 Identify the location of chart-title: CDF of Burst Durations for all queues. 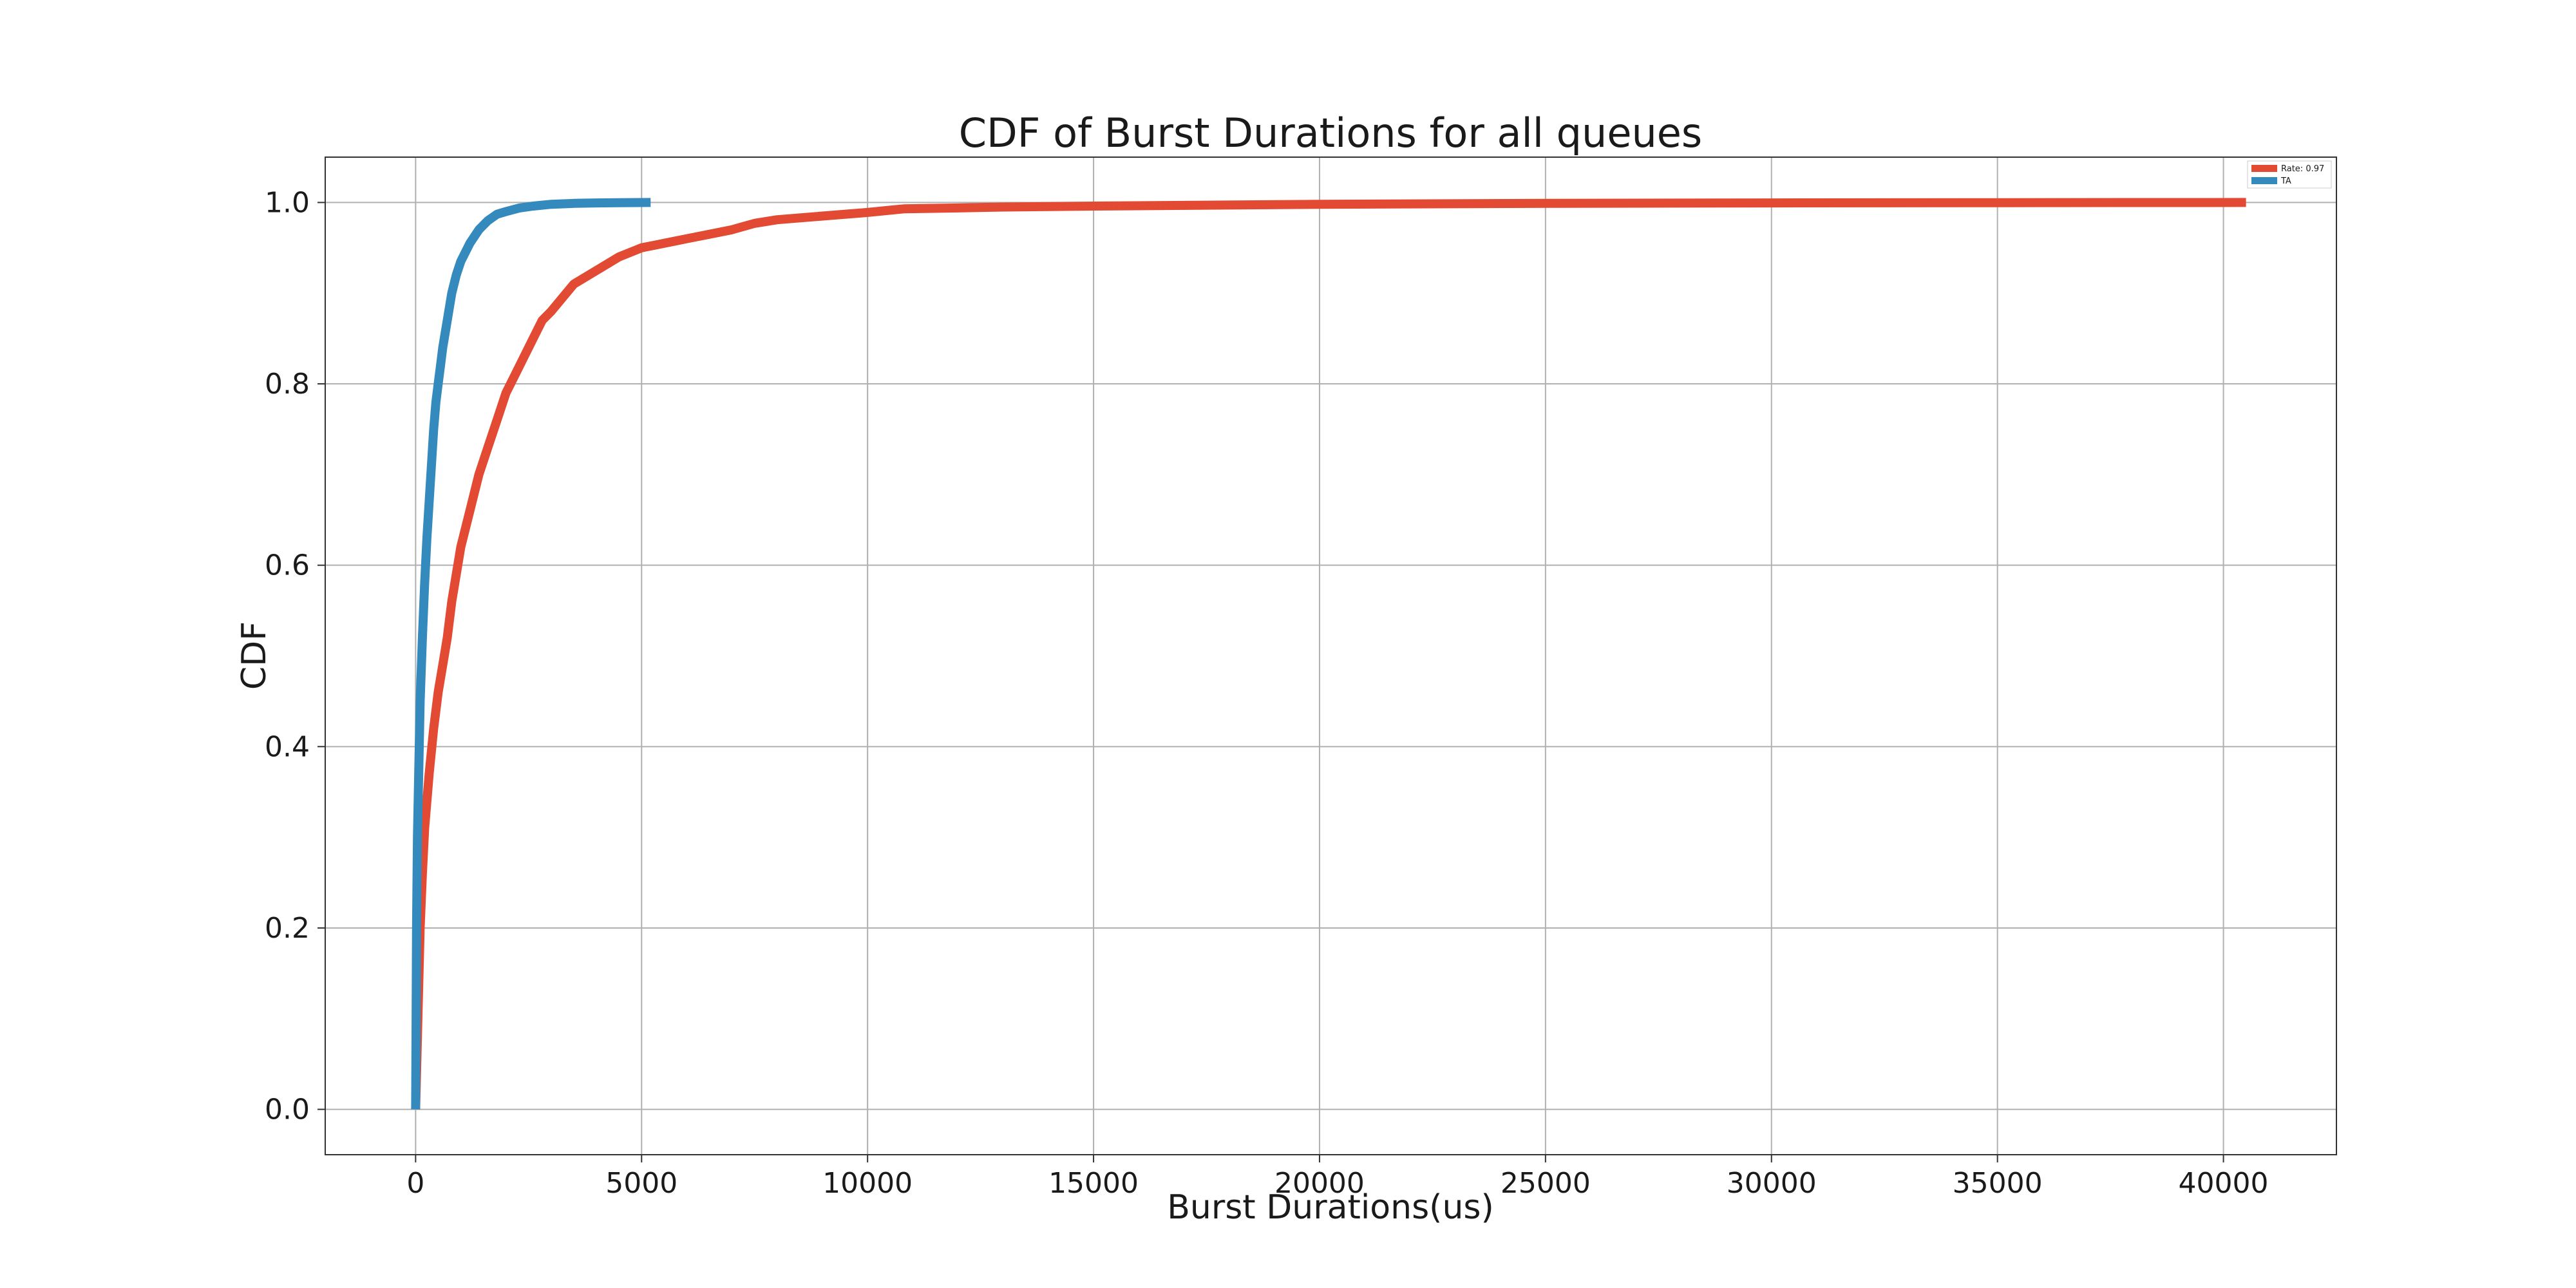
(1331, 132).